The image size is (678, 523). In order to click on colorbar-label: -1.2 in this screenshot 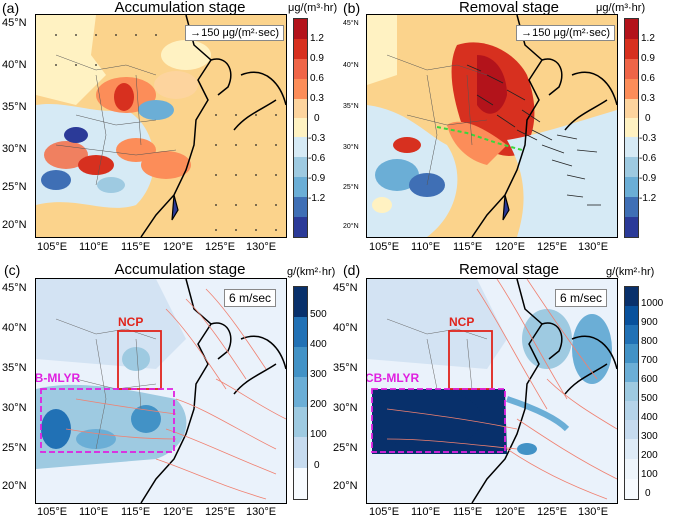, I will do `click(317, 198)`.